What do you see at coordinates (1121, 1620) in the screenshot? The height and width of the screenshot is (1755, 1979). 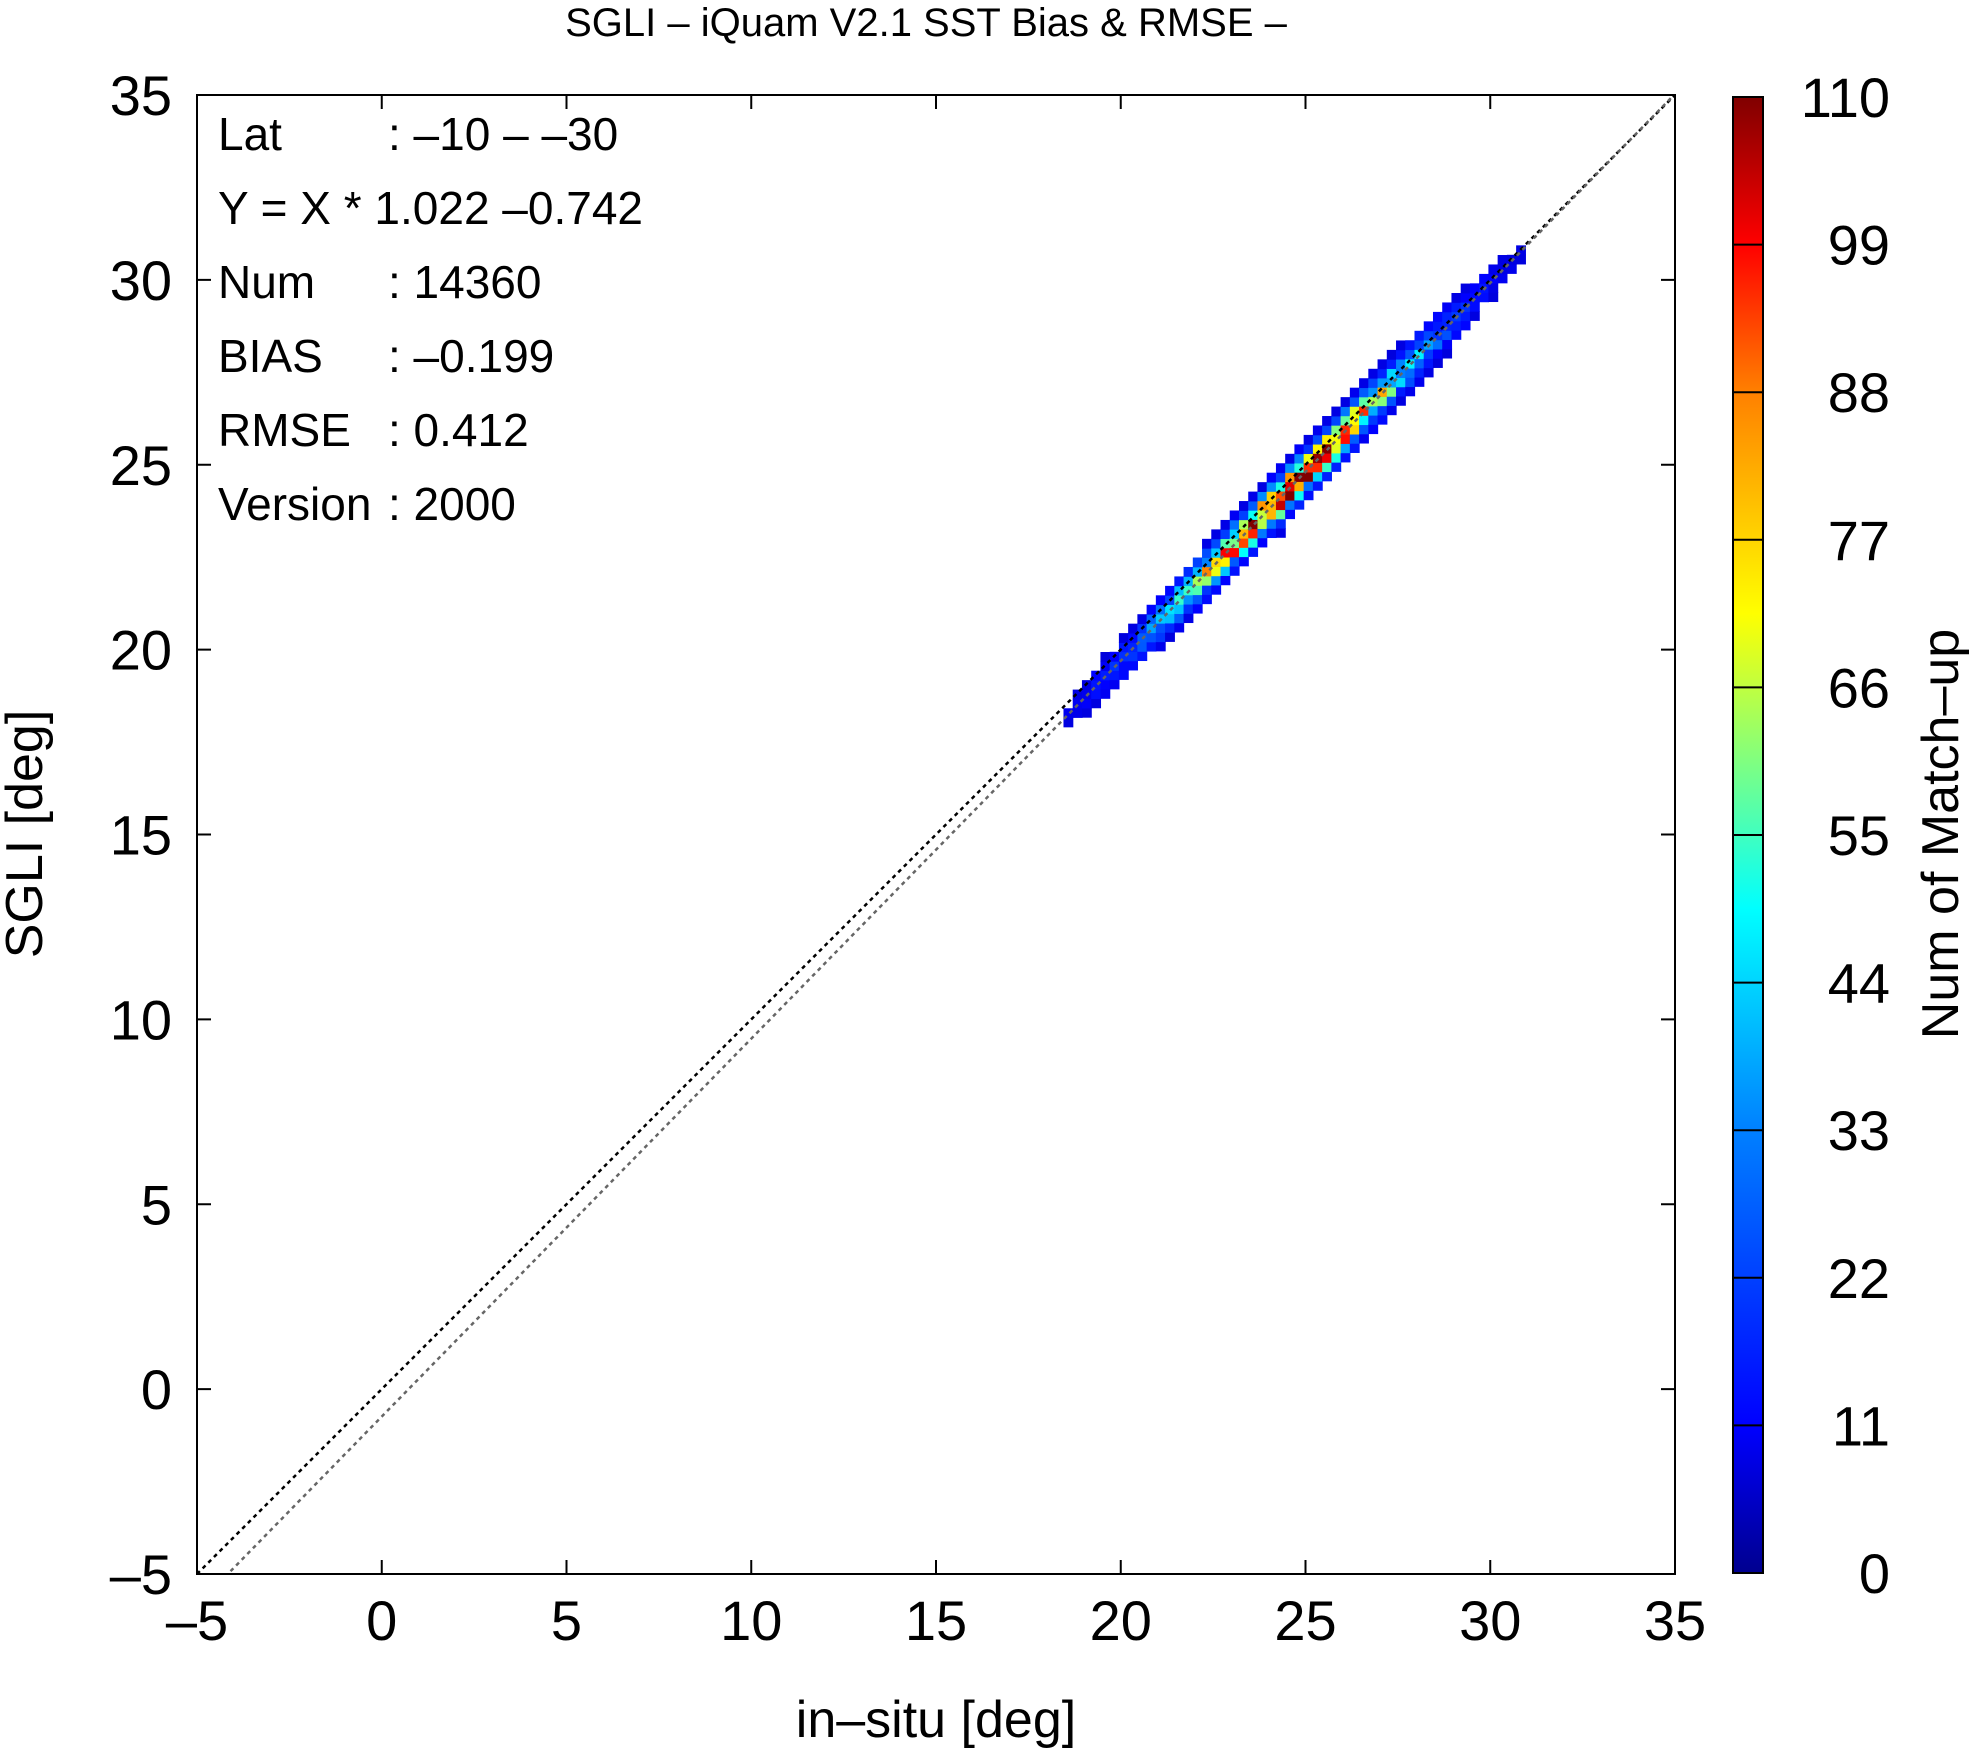 I see `x-tick-label: 20` at bounding box center [1121, 1620].